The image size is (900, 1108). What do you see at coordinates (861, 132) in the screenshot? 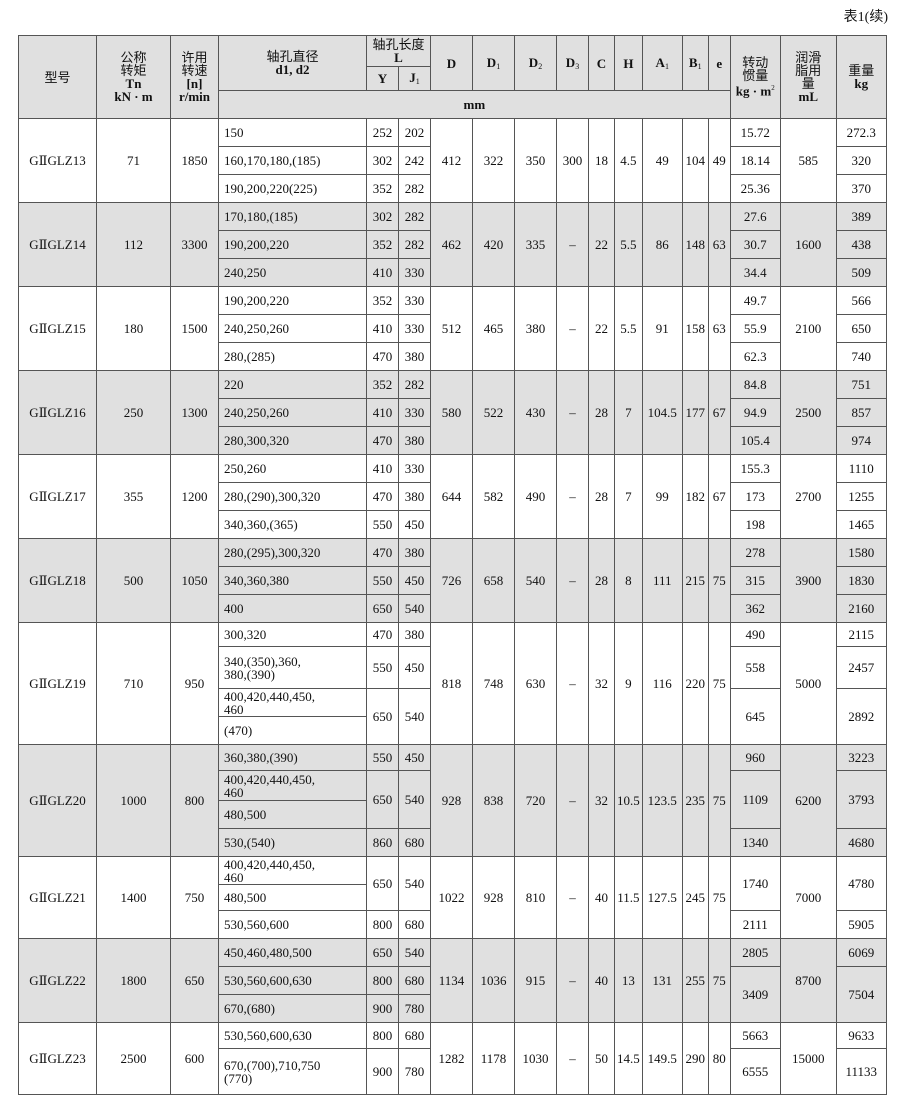
I see `weight-cell: 272.3` at bounding box center [861, 132].